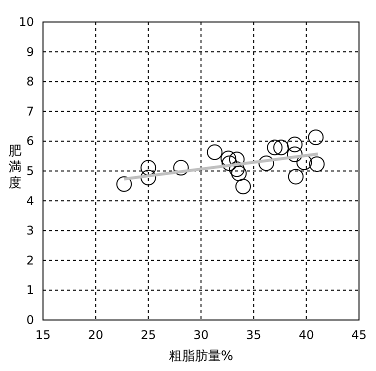 The width and height of the screenshot is (376, 371). I want to click on x-tick-label: 25, so click(148, 335).